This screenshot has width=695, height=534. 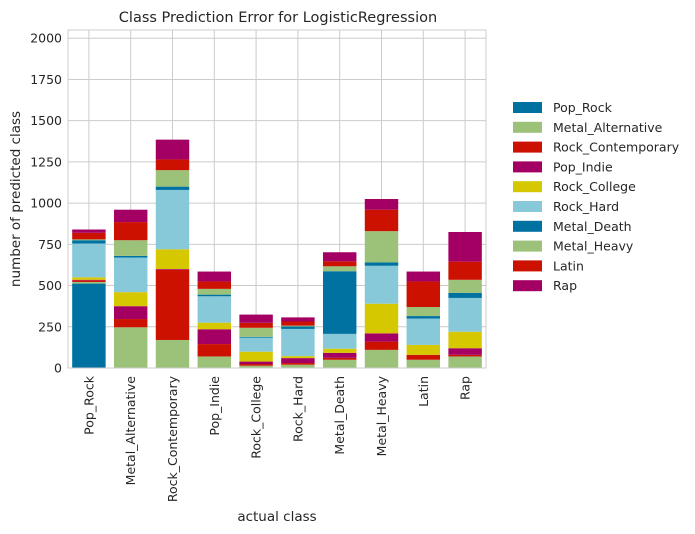 I want to click on legend-label: Pop_Indie, so click(x=583, y=166).